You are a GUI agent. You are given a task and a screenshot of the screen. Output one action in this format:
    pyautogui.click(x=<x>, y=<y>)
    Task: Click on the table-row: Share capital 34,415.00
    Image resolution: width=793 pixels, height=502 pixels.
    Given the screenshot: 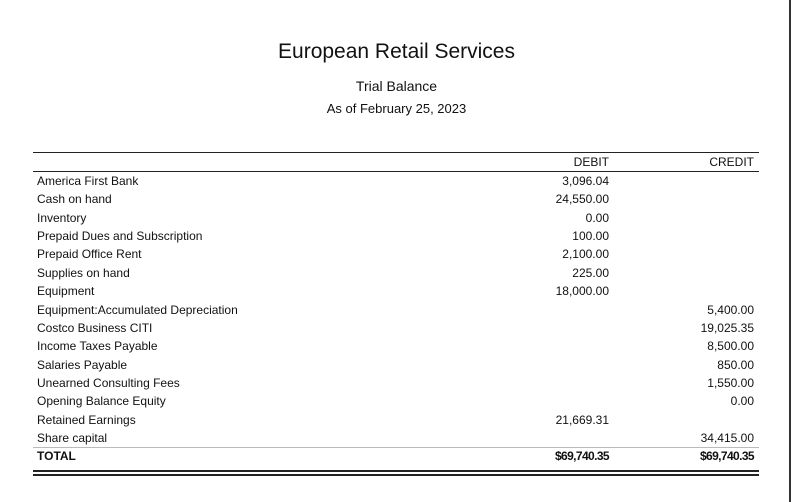 What is the action you would take?
    pyautogui.click(x=396, y=438)
    